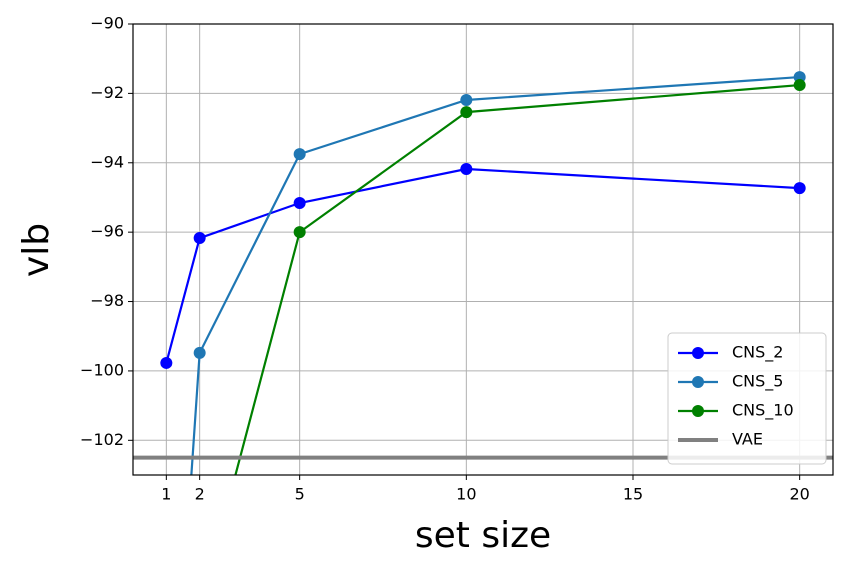  What do you see at coordinates (102, 369) in the screenshot?
I see `y-tick-label: −100` at bounding box center [102, 369].